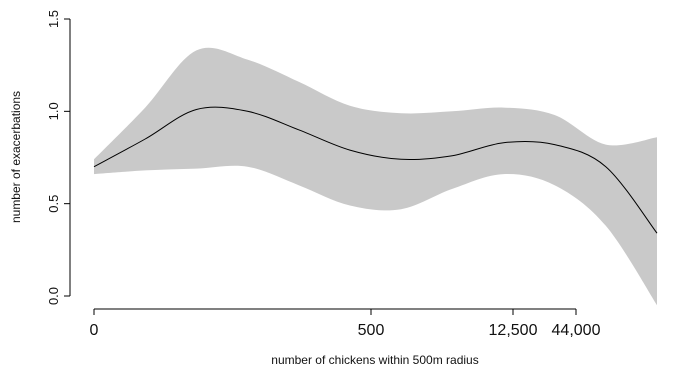 The width and height of the screenshot is (683, 371). I want to click on x-tick-label: 44,000, so click(576, 330).